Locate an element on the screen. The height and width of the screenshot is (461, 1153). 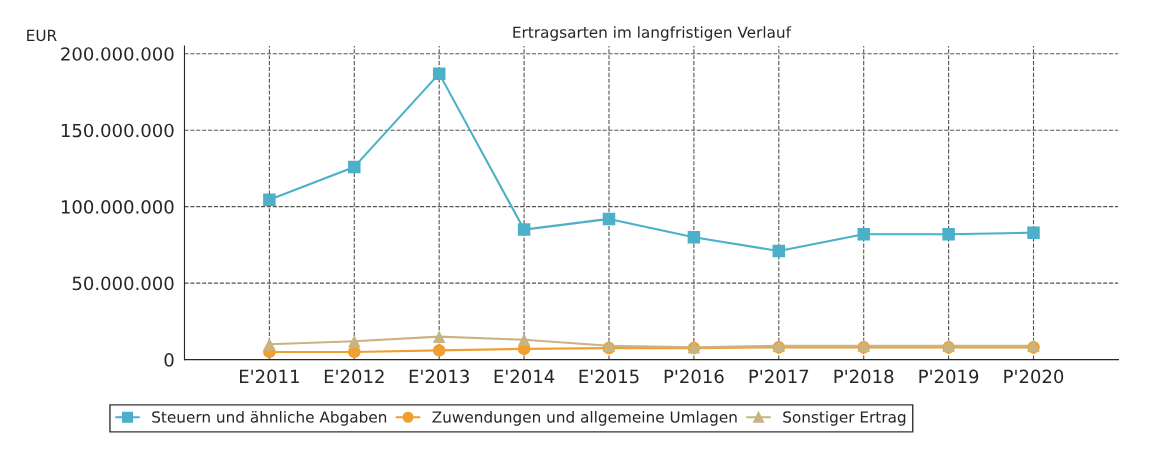
y-tick-label: 150.000.000 is located at coordinates (117, 130).